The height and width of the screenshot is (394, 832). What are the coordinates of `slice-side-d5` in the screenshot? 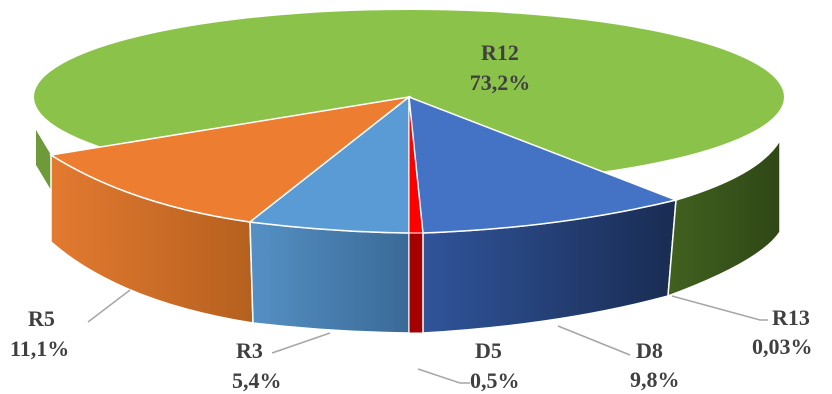 It's located at (416, 283).